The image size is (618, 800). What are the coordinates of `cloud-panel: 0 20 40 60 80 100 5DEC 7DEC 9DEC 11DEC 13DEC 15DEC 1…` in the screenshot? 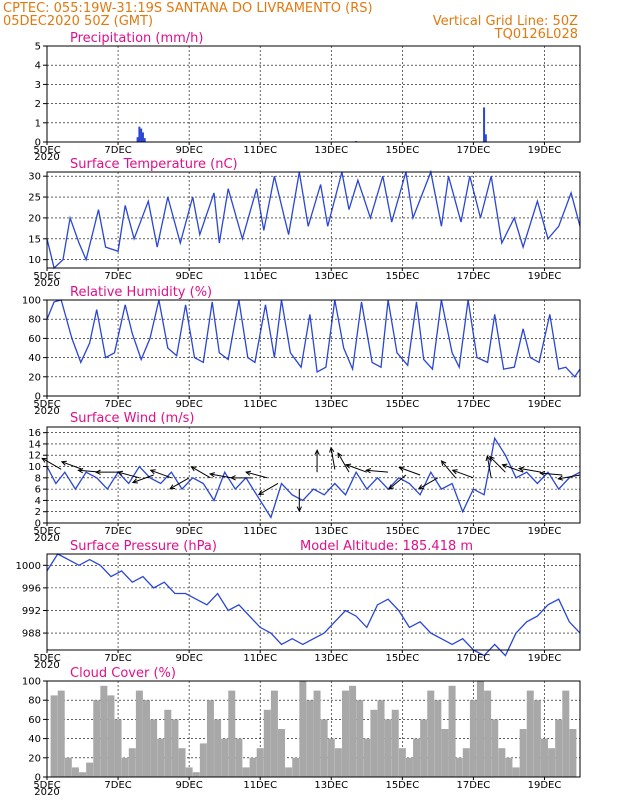 It's located at (301, 737).